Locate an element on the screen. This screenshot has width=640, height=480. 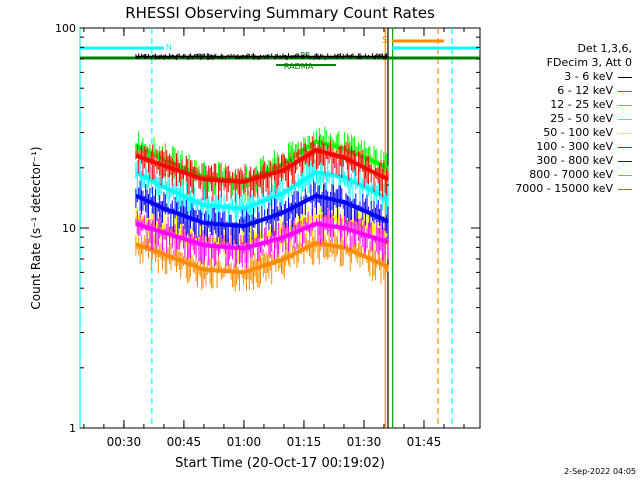
legend-label: 3 - 6 keV is located at coordinates (588, 76).